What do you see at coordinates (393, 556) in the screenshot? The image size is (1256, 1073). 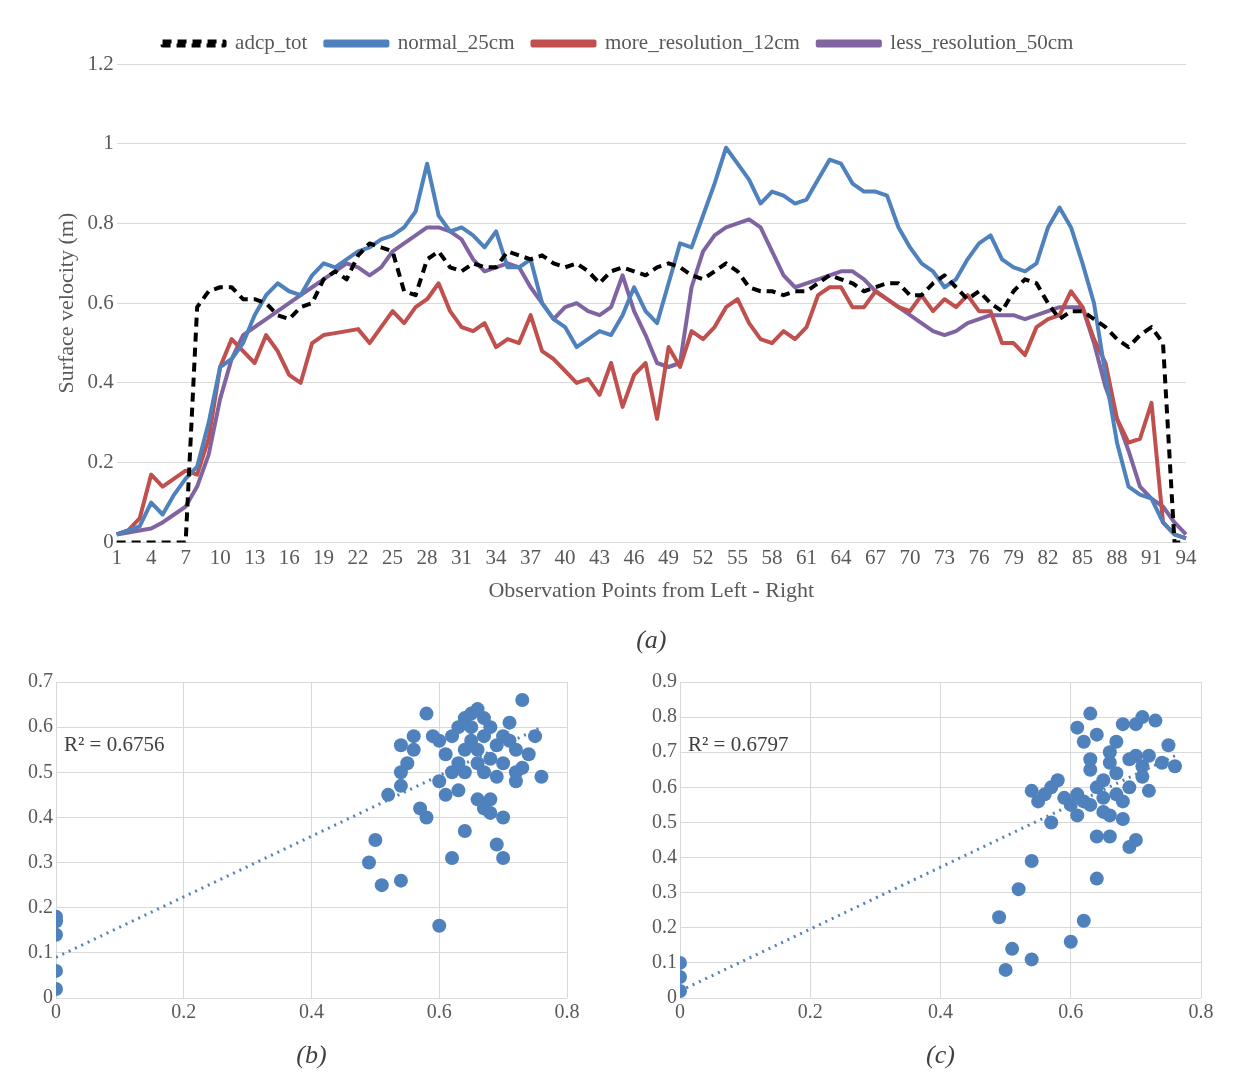 I see `x-tick-label: 25` at bounding box center [393, 556].